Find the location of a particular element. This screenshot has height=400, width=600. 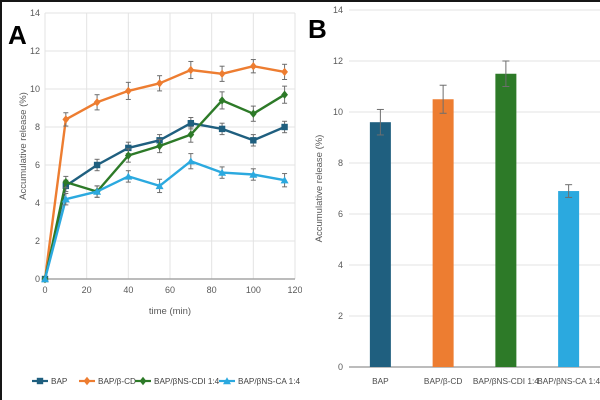

panel-b-label: B is located at coordinates (317, 29).